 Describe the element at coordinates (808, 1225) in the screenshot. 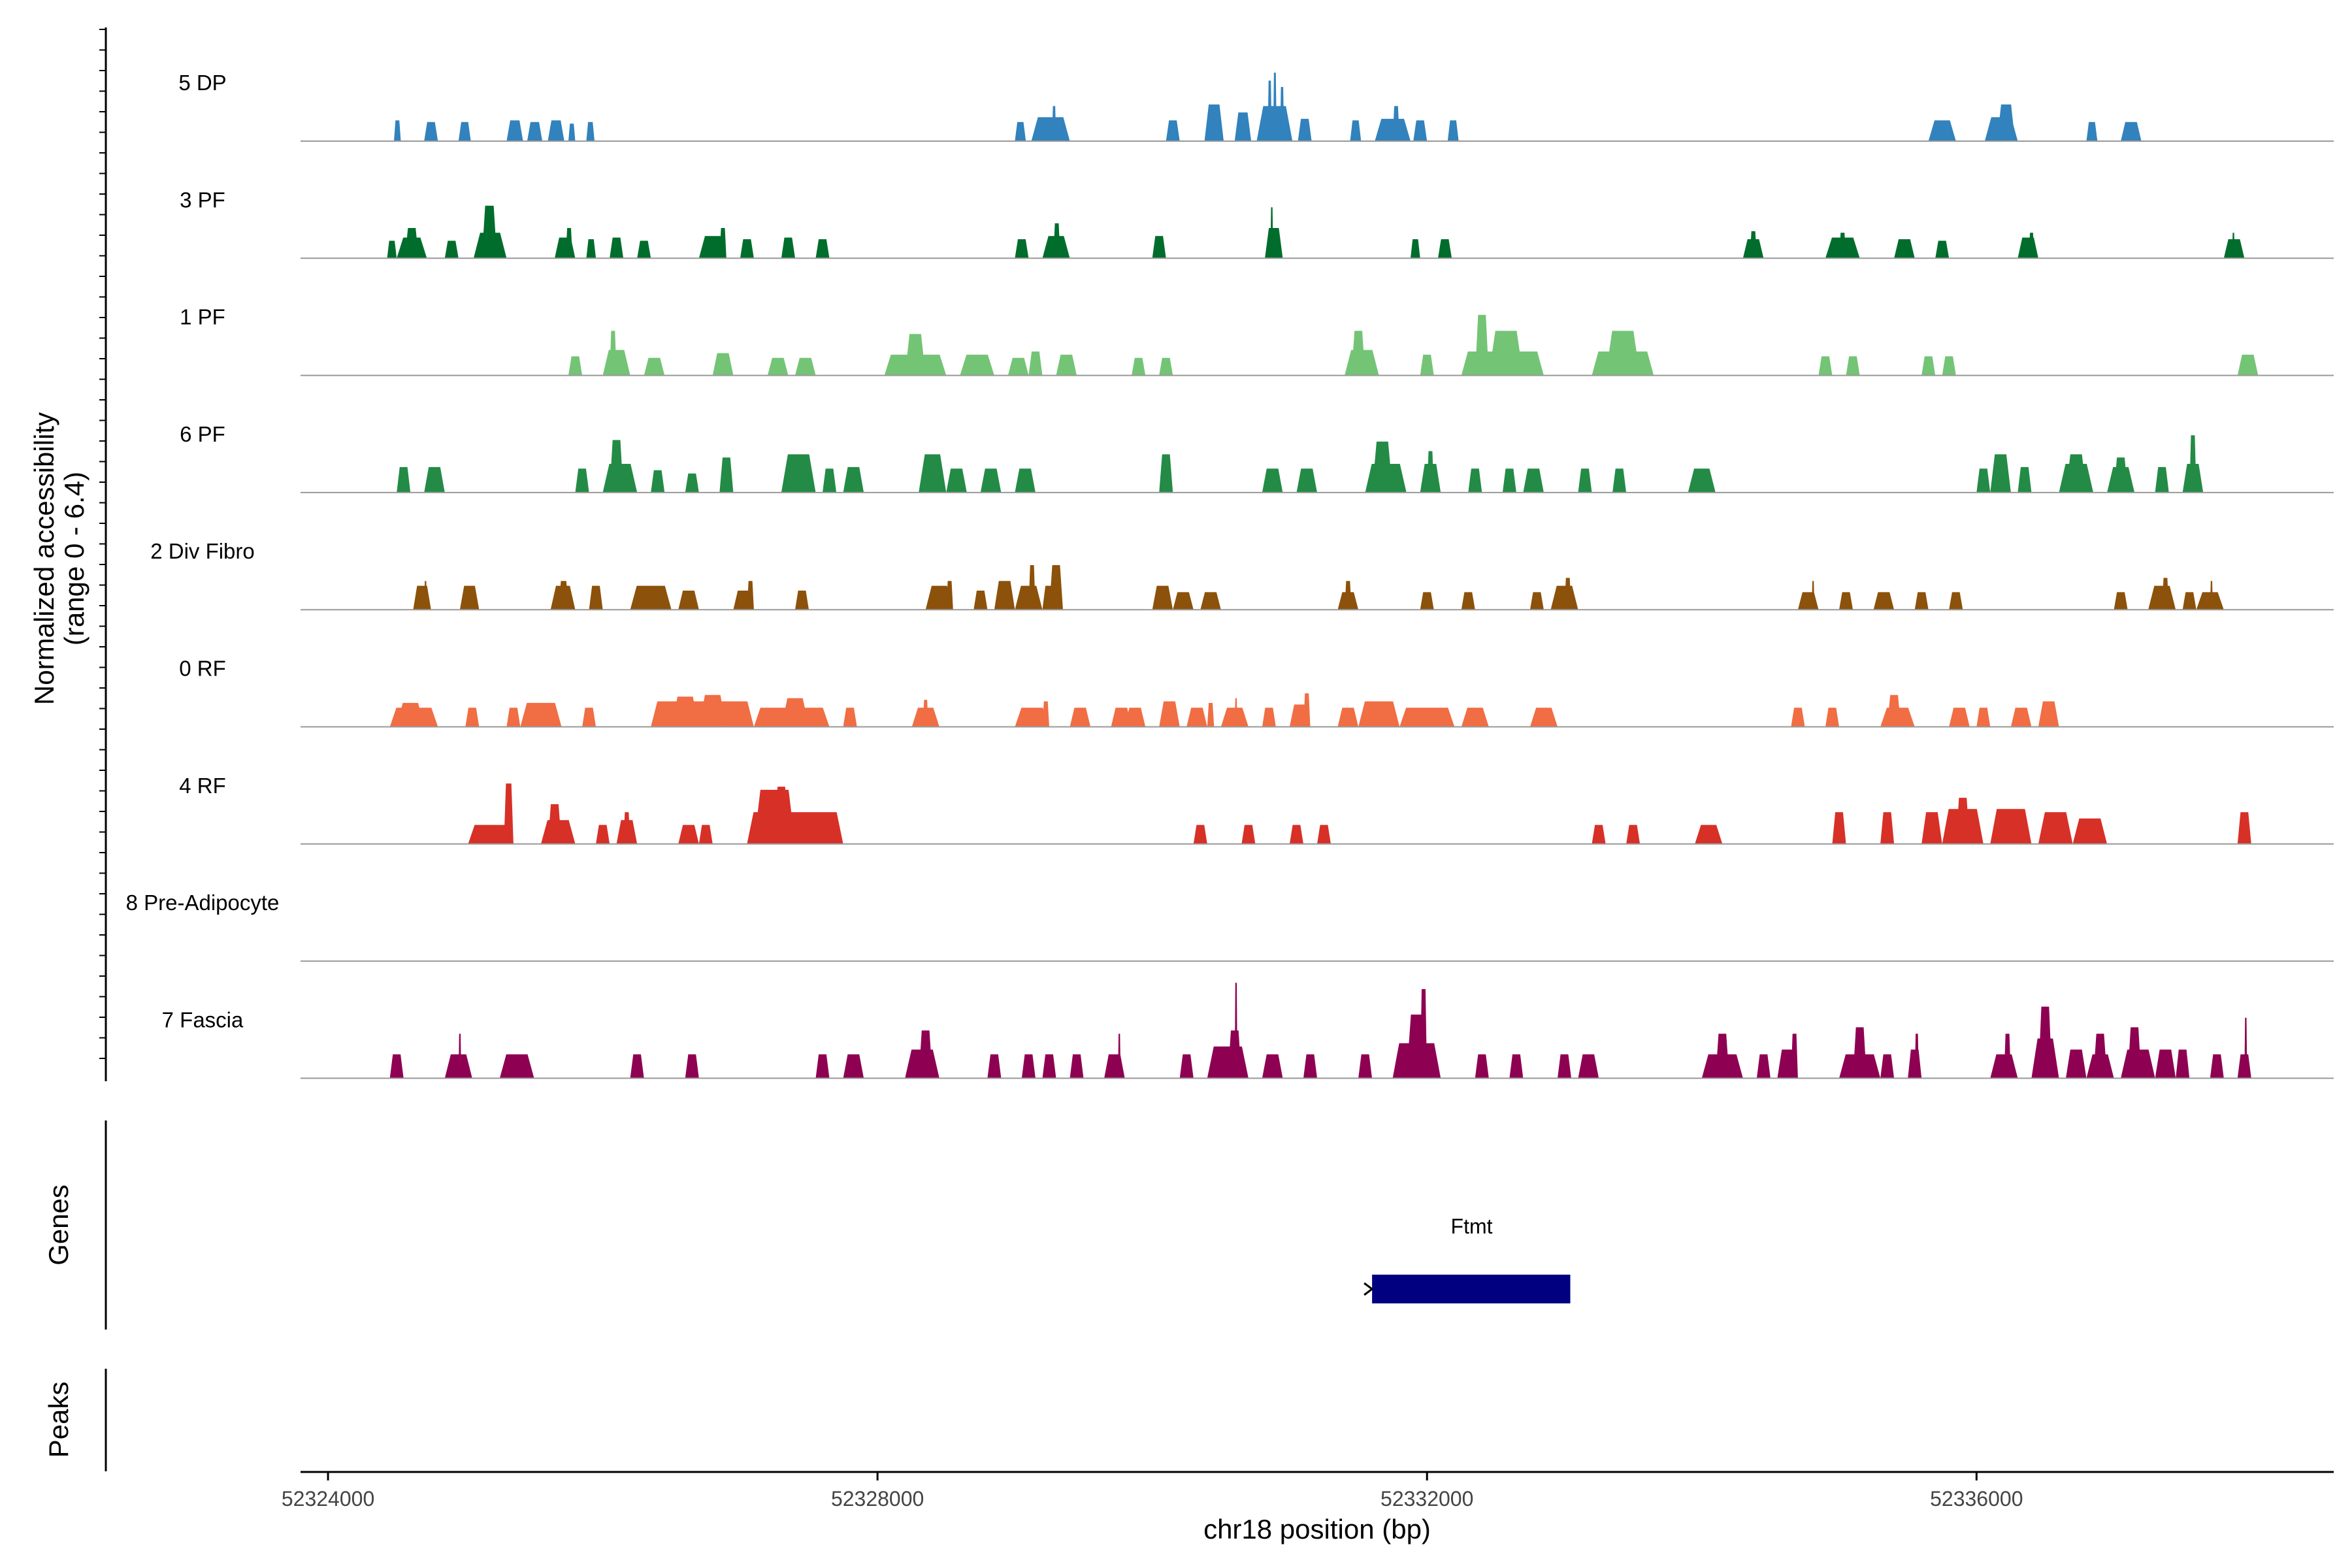

I see `genes-panel: Genes Ftmt` at that location.